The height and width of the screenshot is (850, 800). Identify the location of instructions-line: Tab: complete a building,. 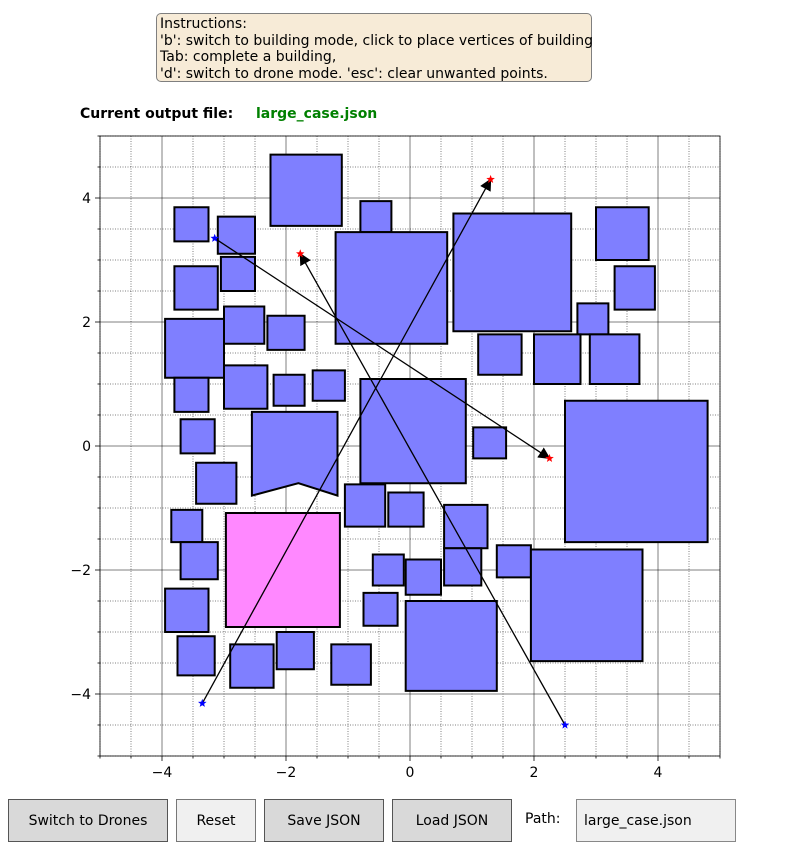
(248, 57).